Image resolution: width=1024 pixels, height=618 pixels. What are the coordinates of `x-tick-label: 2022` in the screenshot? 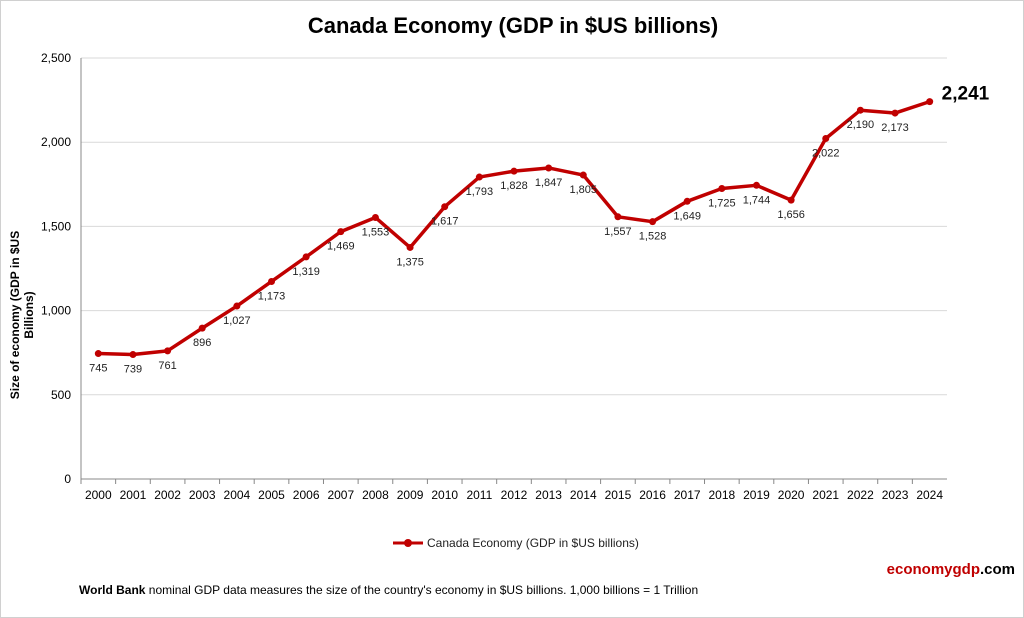 It's located at (860, 495).